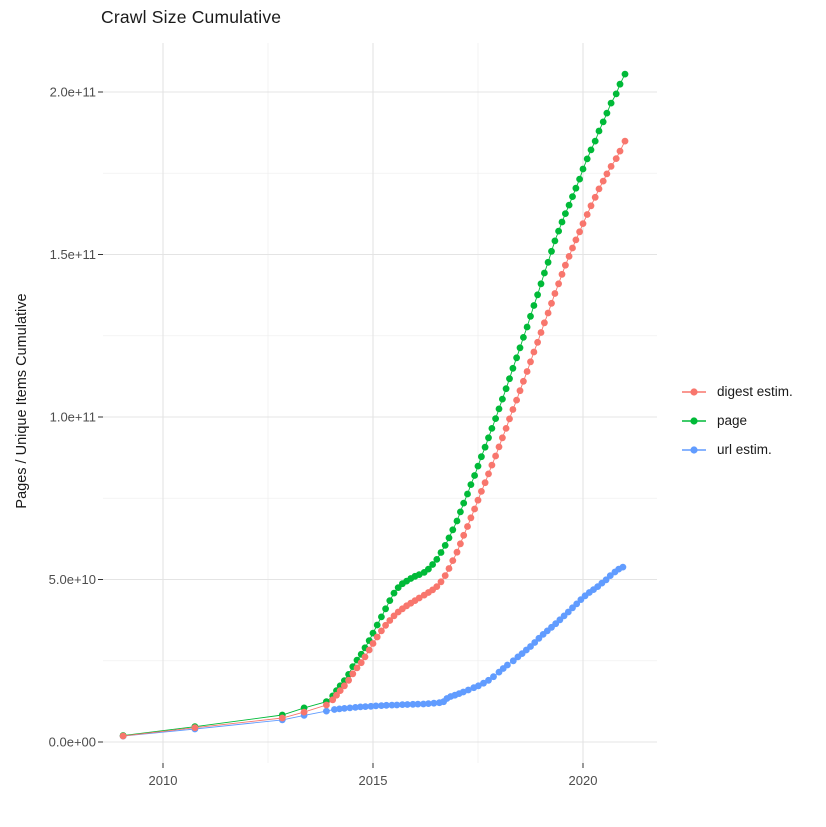 This screenshot has height=827, width=826. Describe the element at coordinates (755, 391) in the screenshot. I see `legend-label: digest estim.` at that location.